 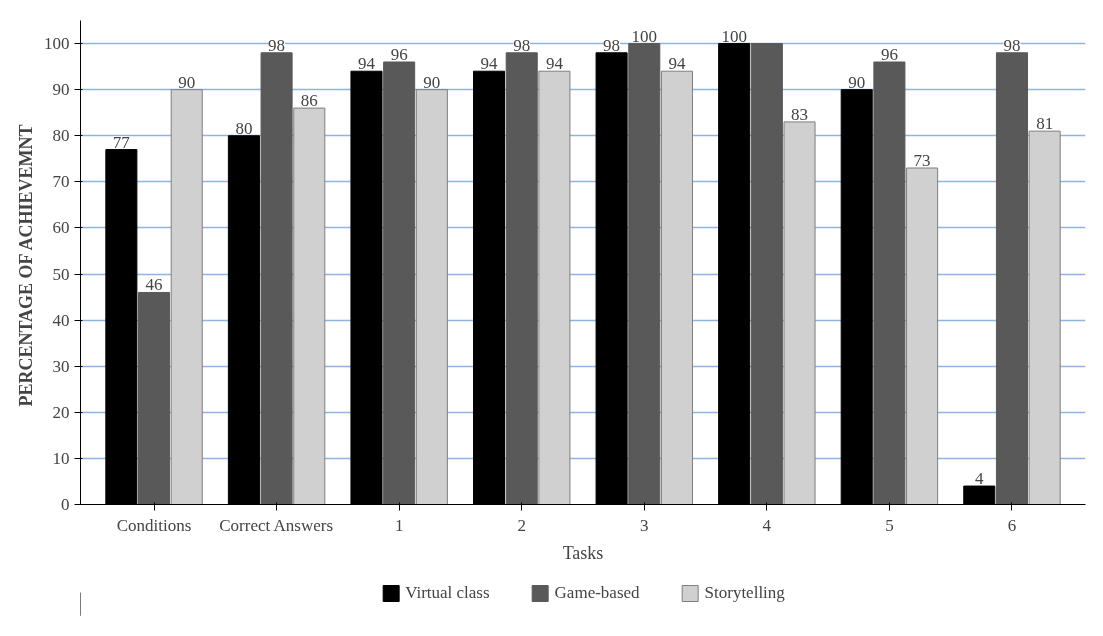 I want to click on y-tick-label: 70, so click(x=61, y=182).